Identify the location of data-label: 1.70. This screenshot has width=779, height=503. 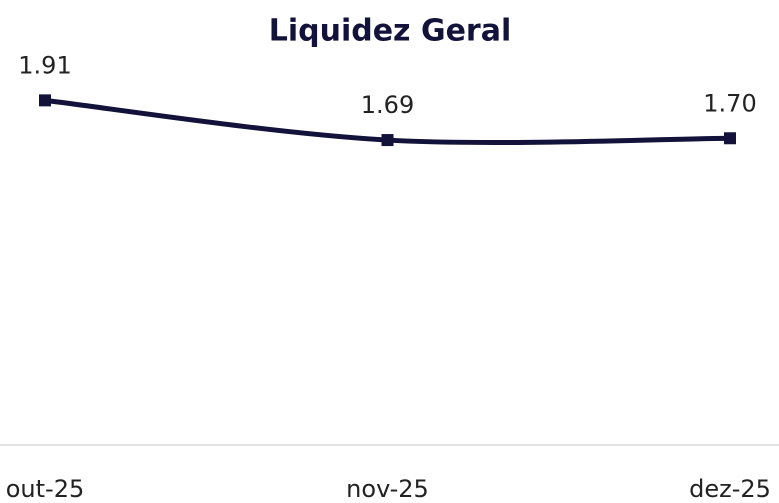
(729, 103).